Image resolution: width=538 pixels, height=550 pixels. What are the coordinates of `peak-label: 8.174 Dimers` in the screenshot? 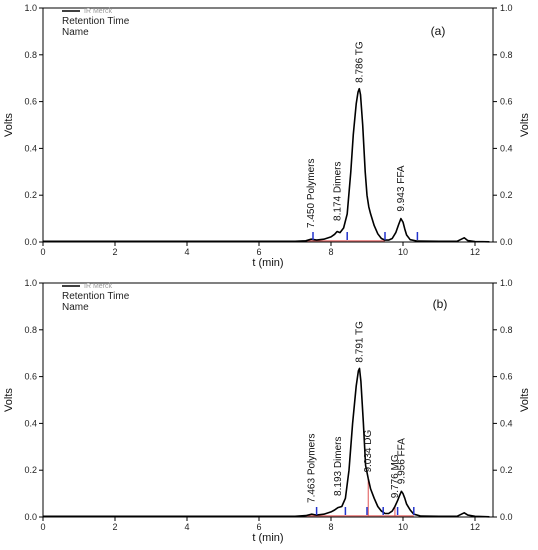 It's located at (337, 190).